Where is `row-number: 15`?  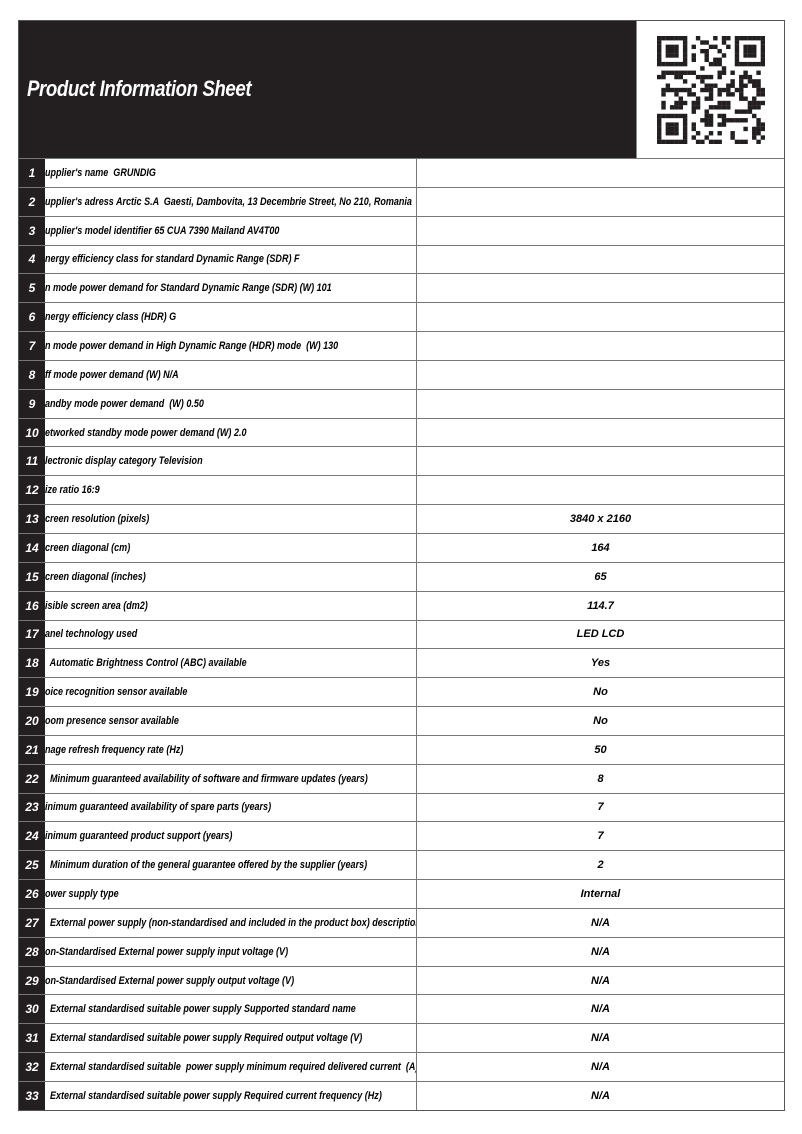
row-number: 15 is located at coordinates (32, 576).